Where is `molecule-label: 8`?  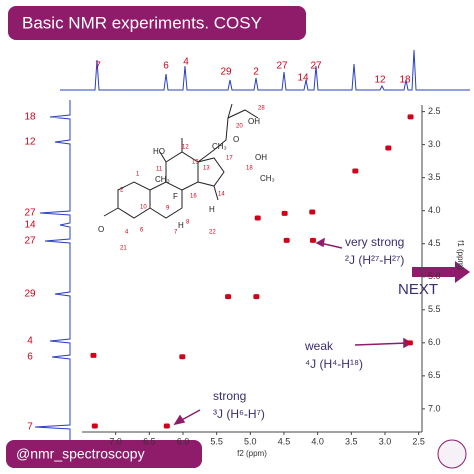 molecule-label: 8 is located at coordinates (188, 223).